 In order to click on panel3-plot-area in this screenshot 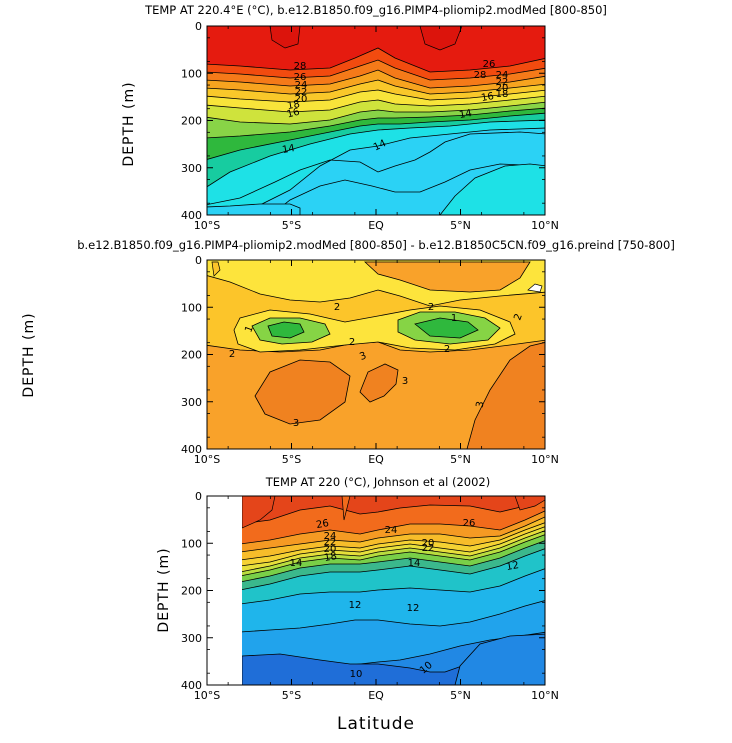, I will do `click(393, 590)`.